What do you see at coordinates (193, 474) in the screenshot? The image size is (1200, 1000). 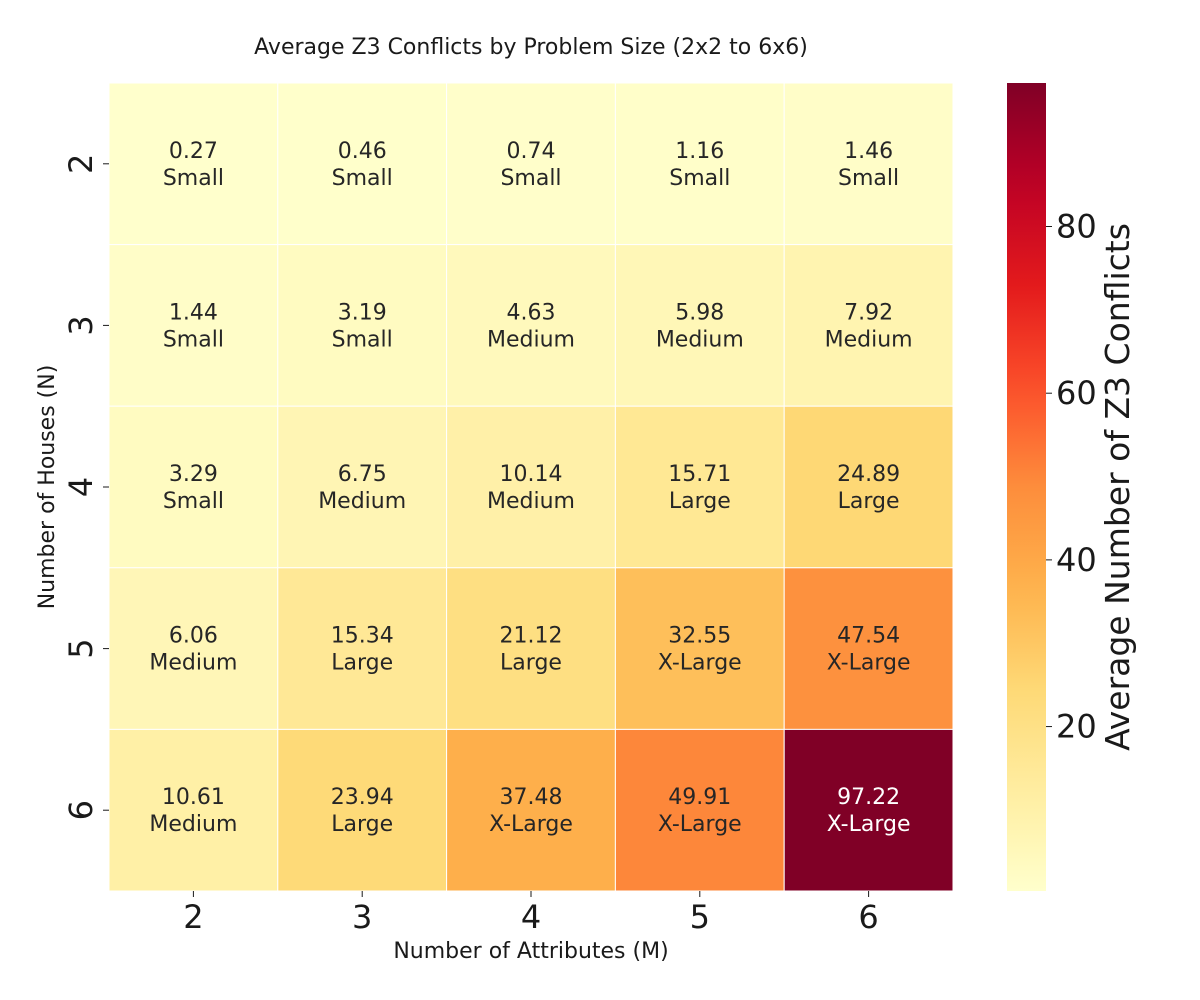 I see `cell-value-label: 3.29` at bounding box center [193, 474].